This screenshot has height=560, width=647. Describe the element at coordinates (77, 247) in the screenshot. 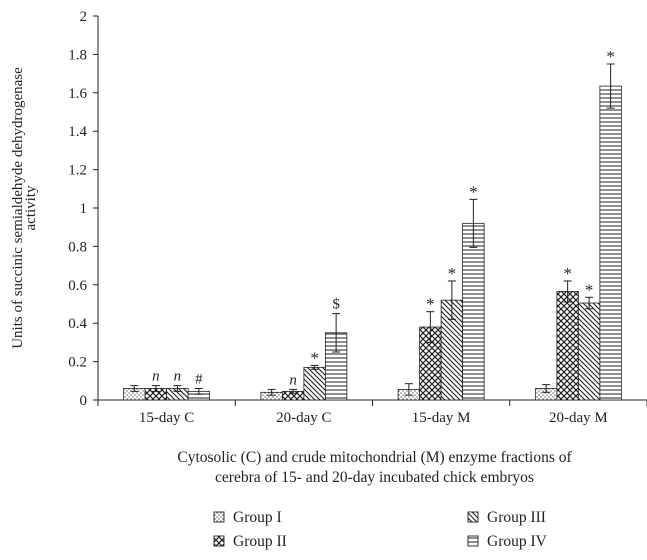

I see `y-tick-label: 0.8` at that location.